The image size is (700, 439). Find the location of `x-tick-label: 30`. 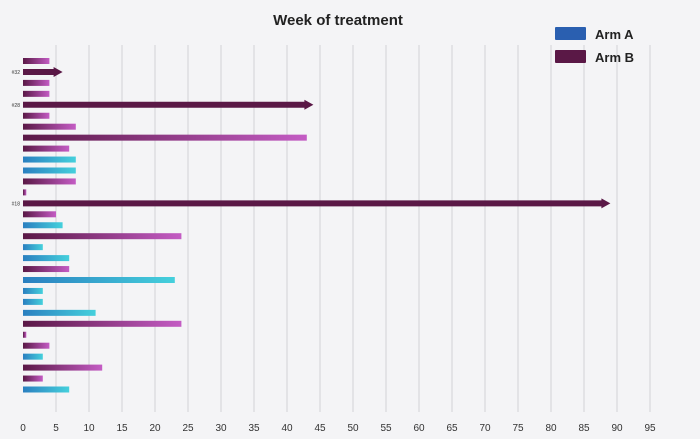

x-tick-label: 30 is located at coordinates (221, 428).